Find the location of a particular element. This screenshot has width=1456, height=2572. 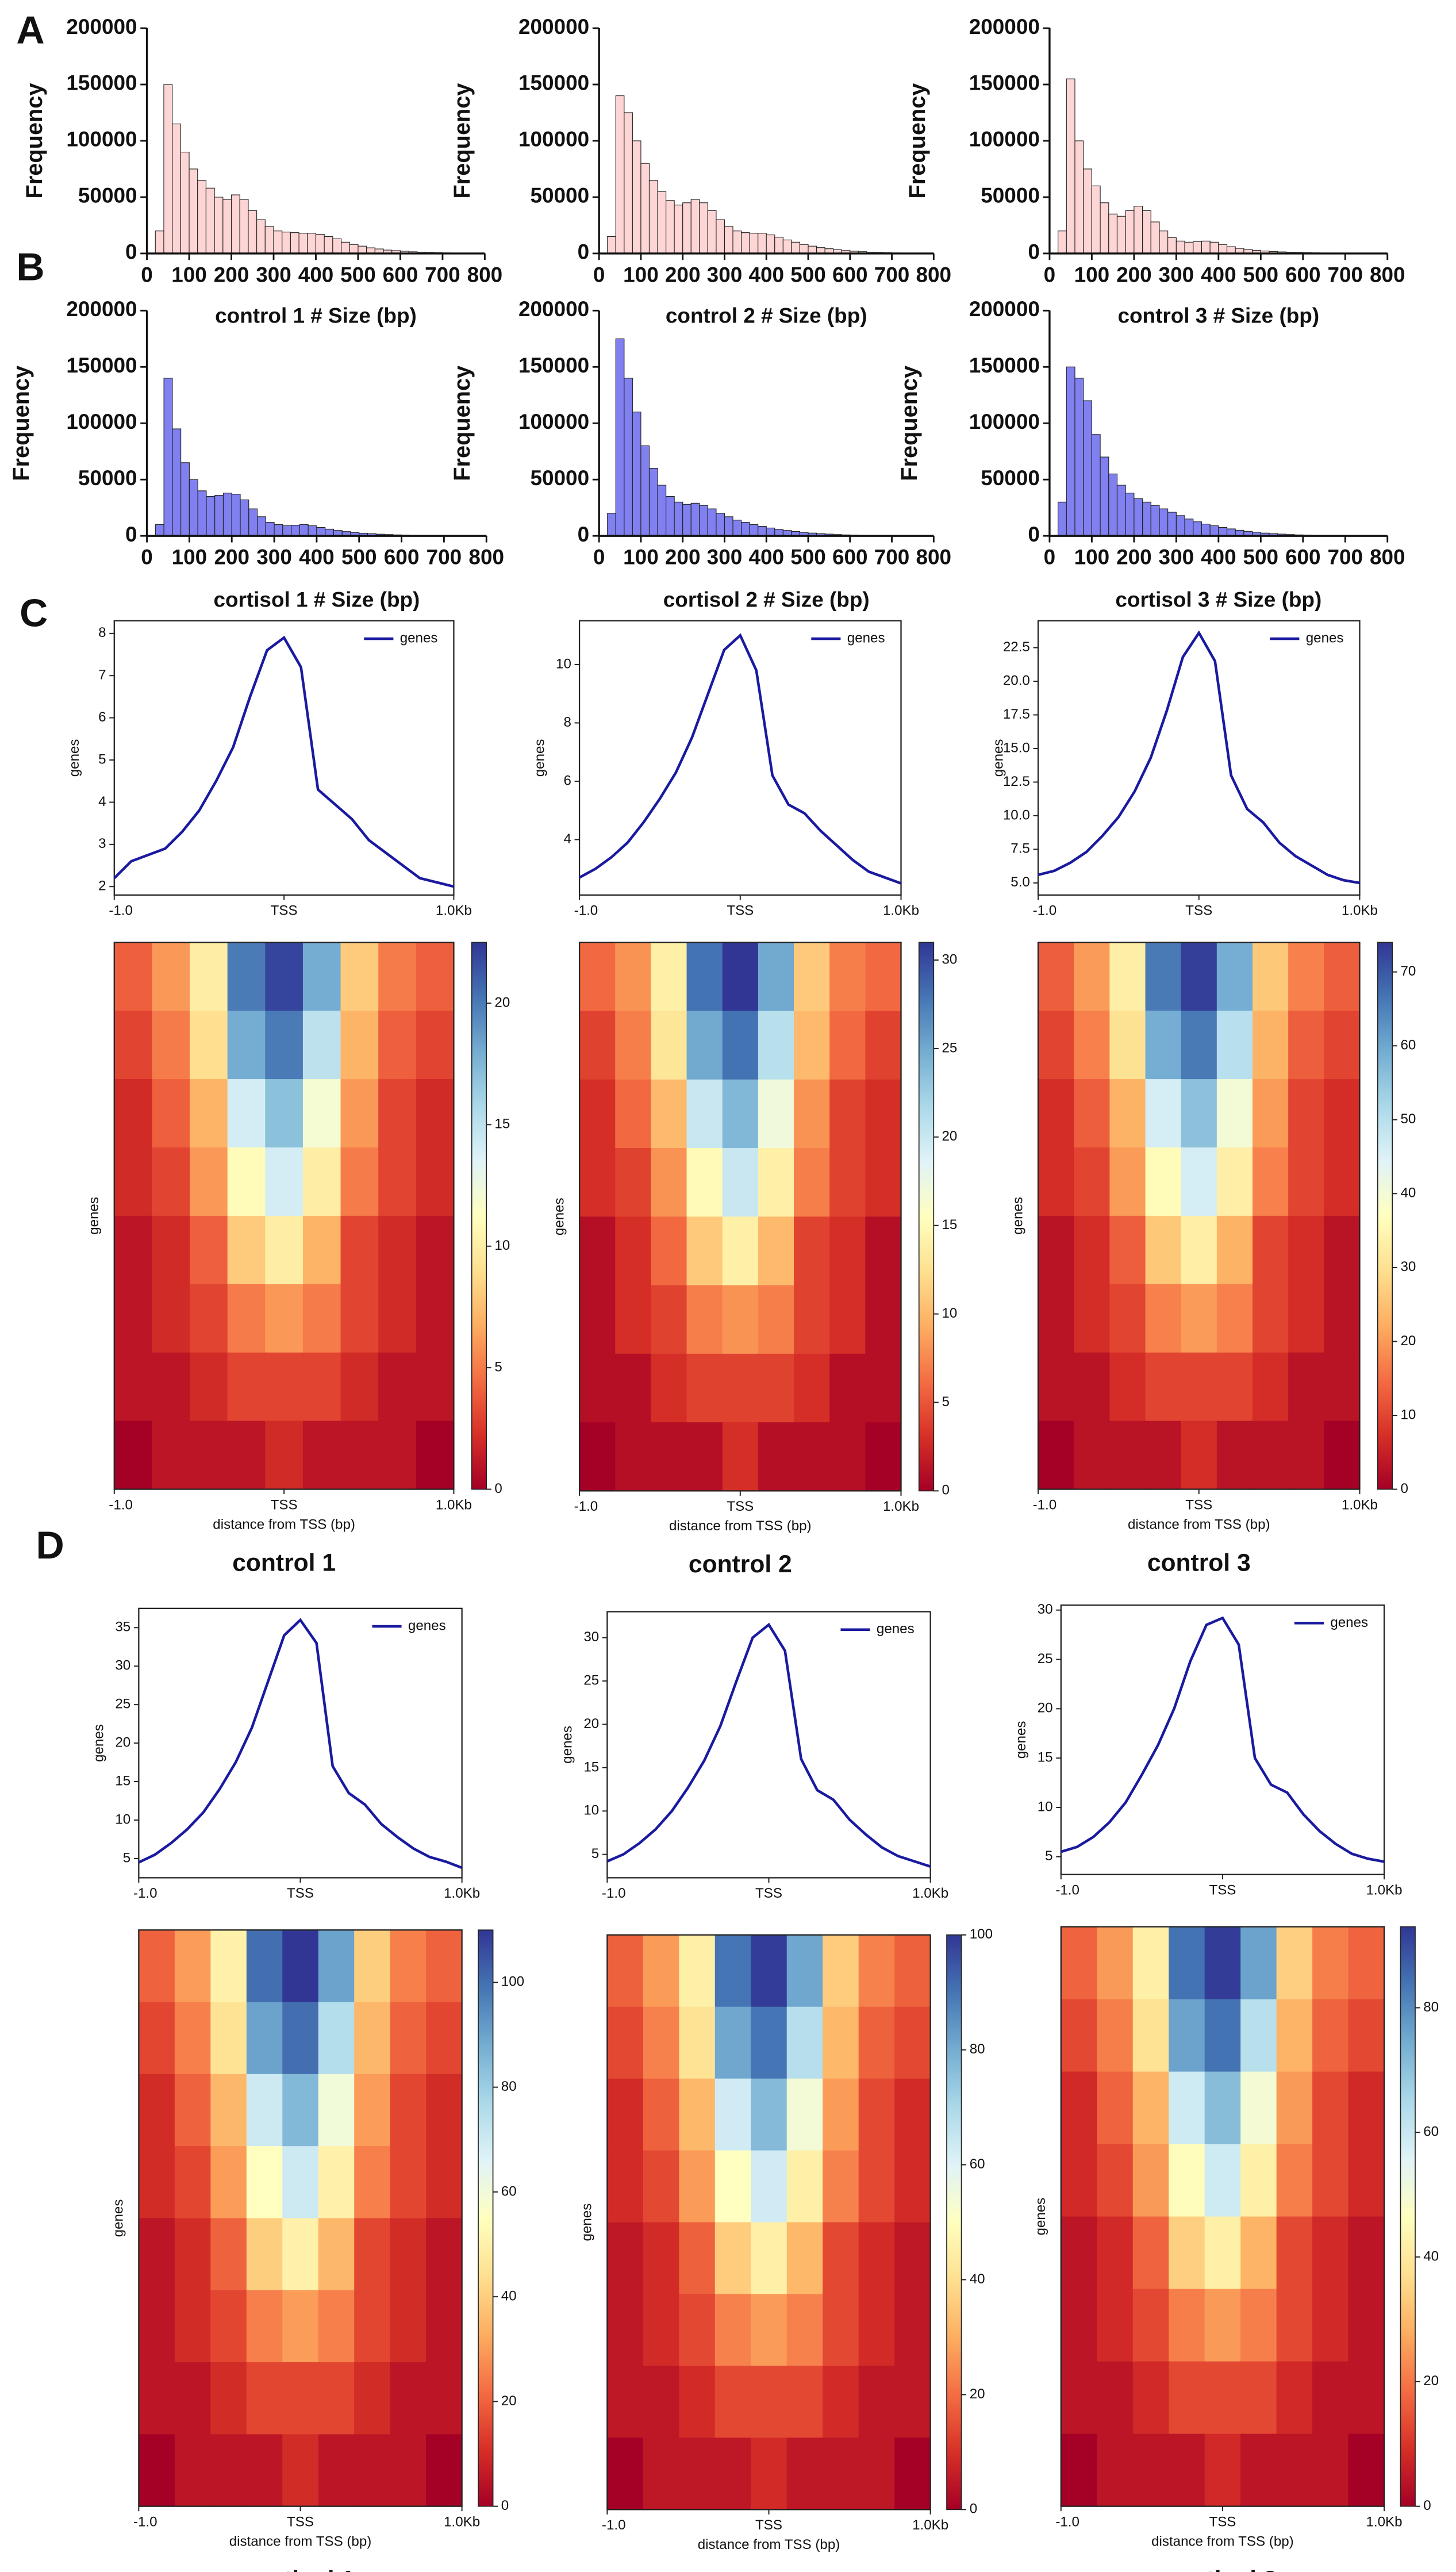

y-tick-label: 10.0 is located at coordinates (1017, 815).